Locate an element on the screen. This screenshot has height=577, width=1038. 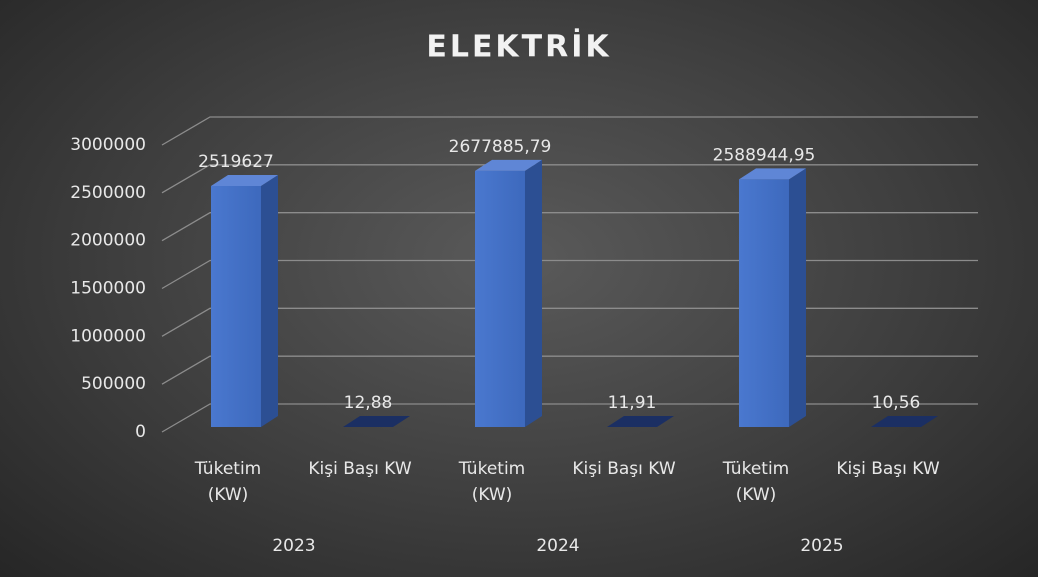
data-label: 11,91 is located at coordinates (632, 403).